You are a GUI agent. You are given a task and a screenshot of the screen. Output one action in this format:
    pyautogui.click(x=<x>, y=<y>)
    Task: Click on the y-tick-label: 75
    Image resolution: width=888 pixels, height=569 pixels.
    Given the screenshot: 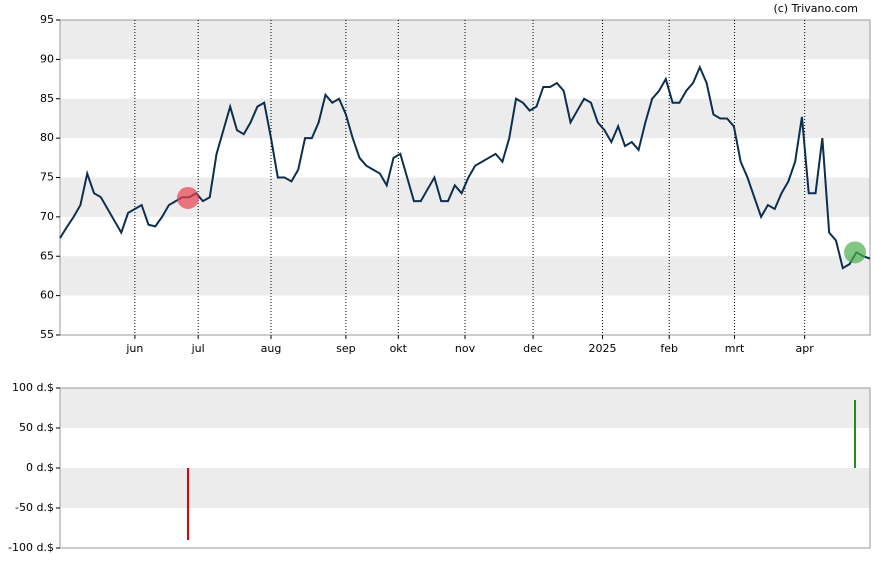 What is the action you would take?
    pyautogui.click(x=47, y=177)
    